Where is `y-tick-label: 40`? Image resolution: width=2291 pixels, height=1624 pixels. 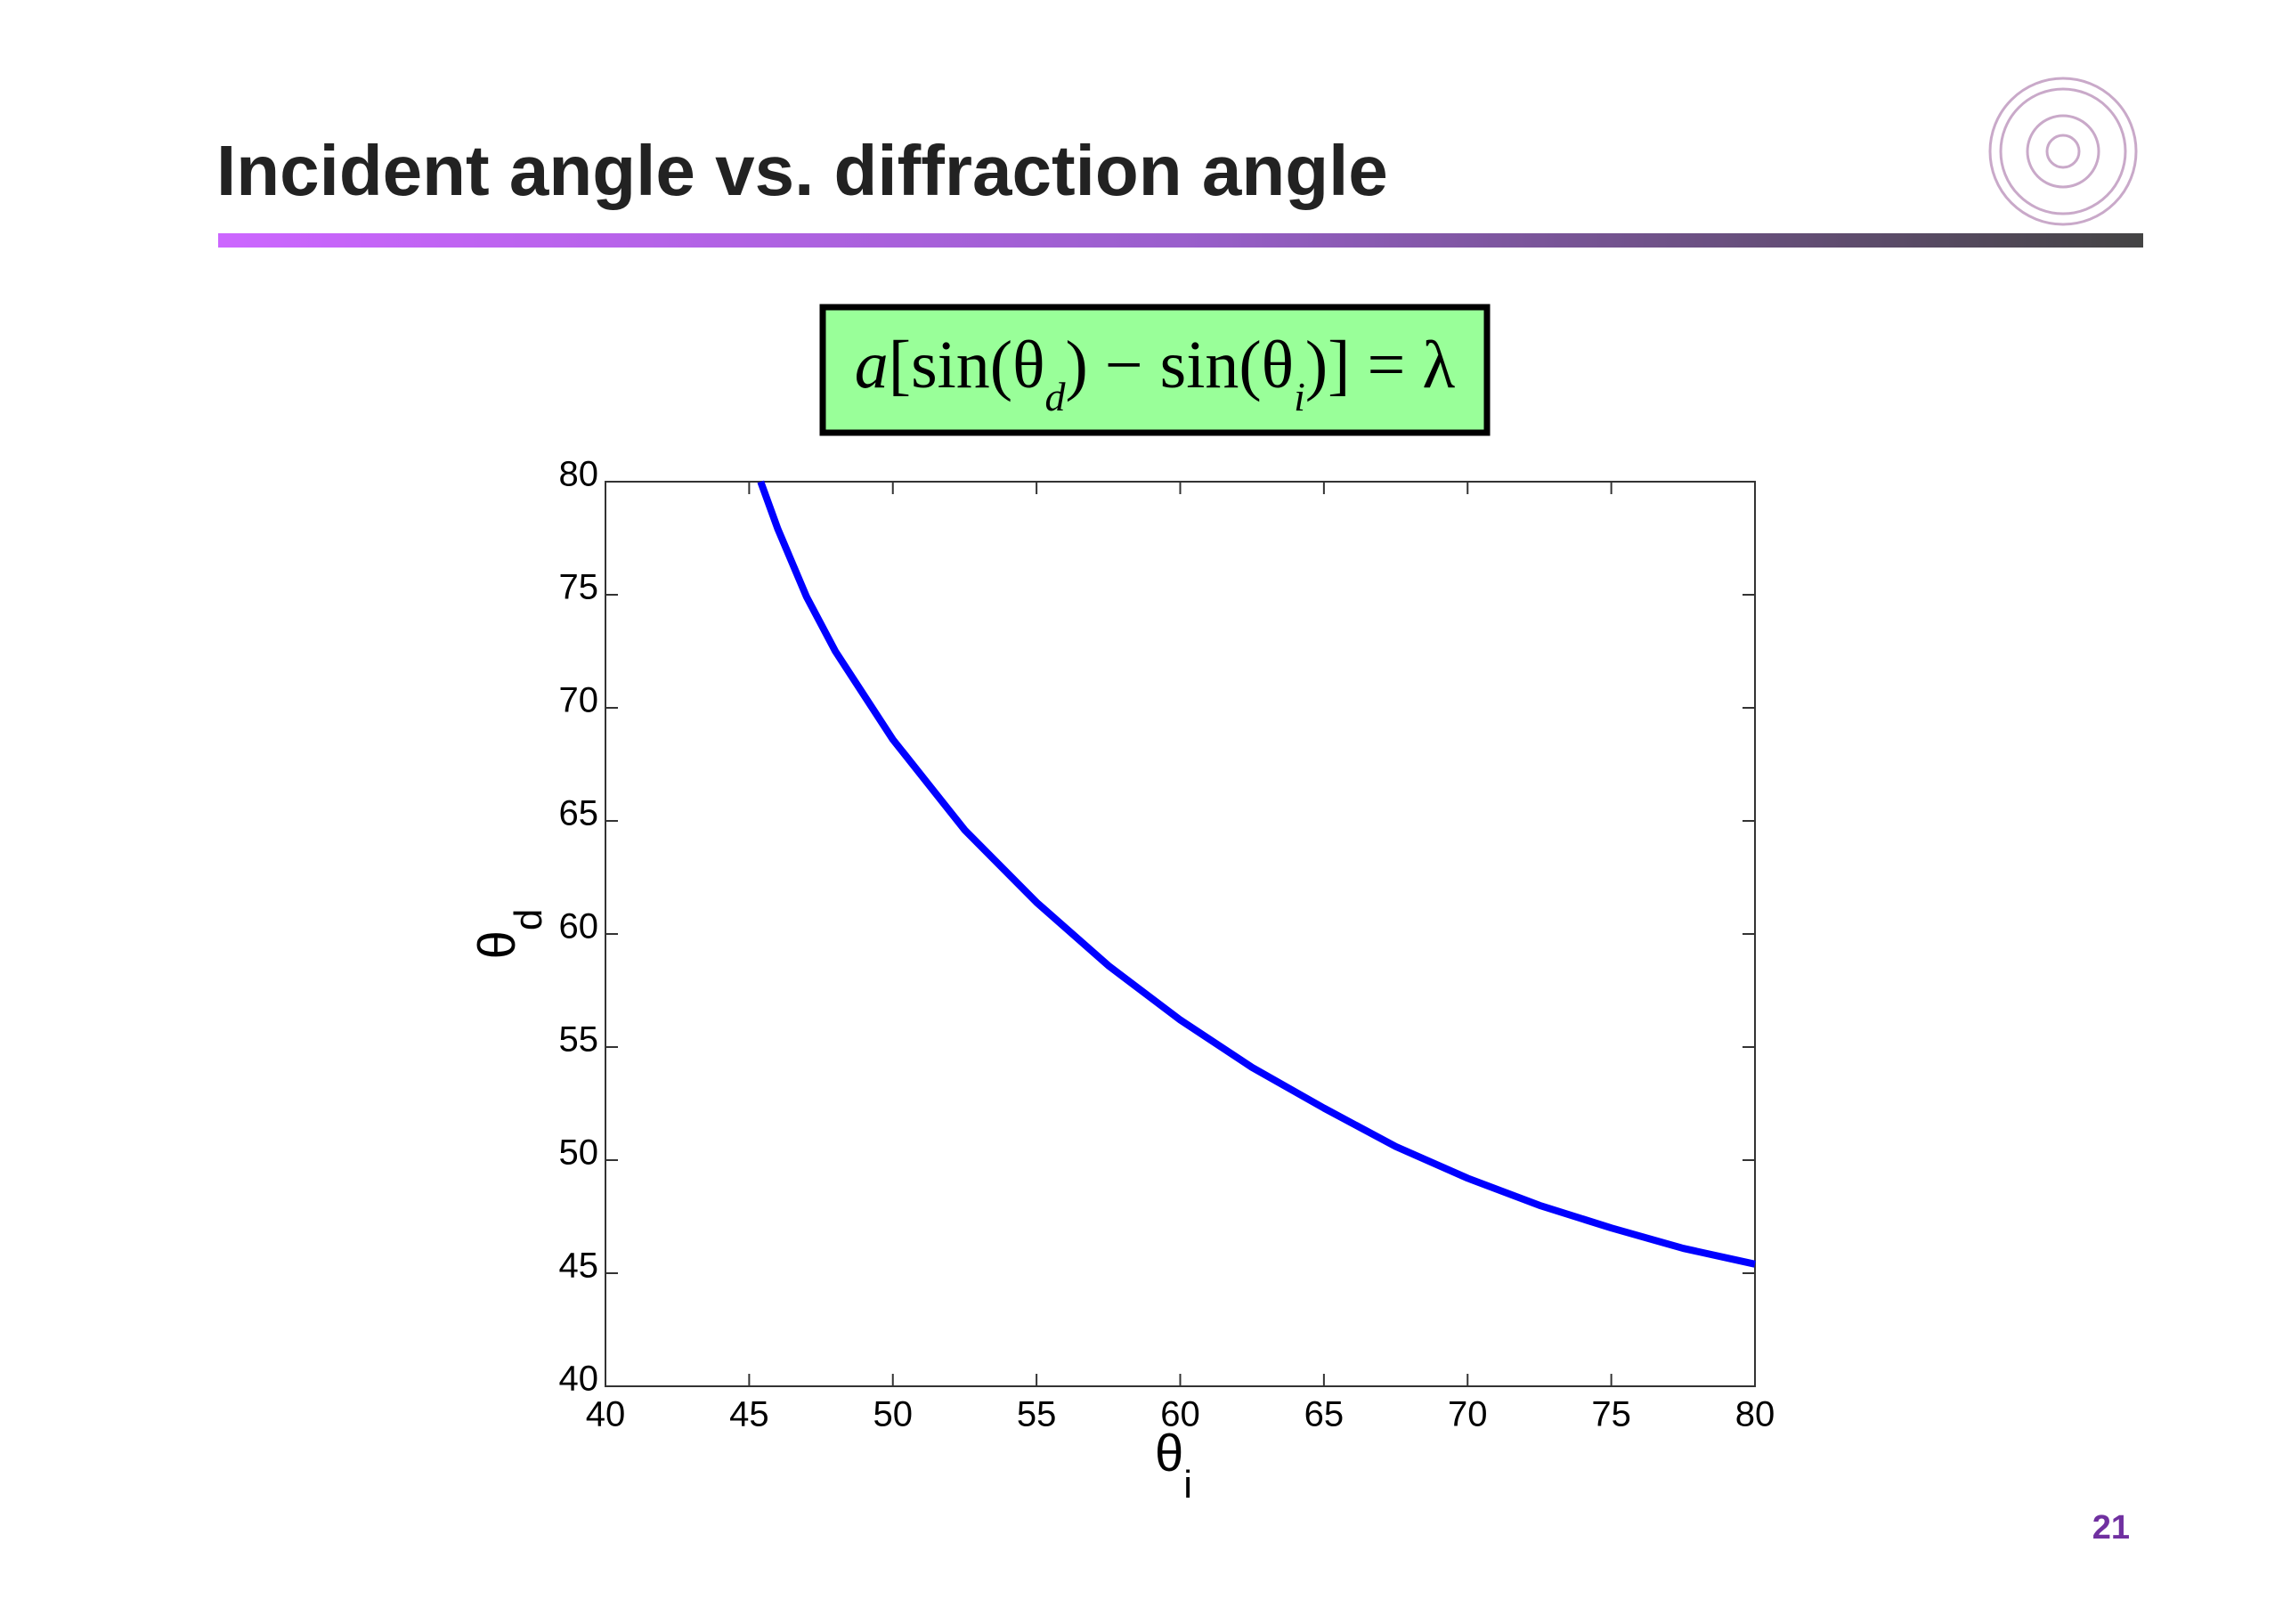
y-tick-label: 40 is located at coordinates (579, 1379).